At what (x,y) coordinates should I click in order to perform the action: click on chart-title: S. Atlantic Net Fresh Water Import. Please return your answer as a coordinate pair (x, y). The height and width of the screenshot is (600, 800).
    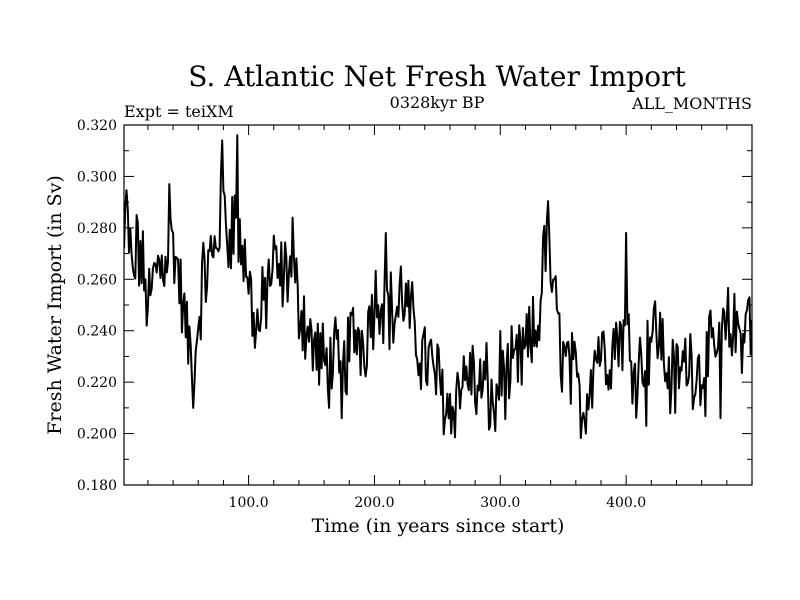
    Looking at the image, I should click on (437, 76).